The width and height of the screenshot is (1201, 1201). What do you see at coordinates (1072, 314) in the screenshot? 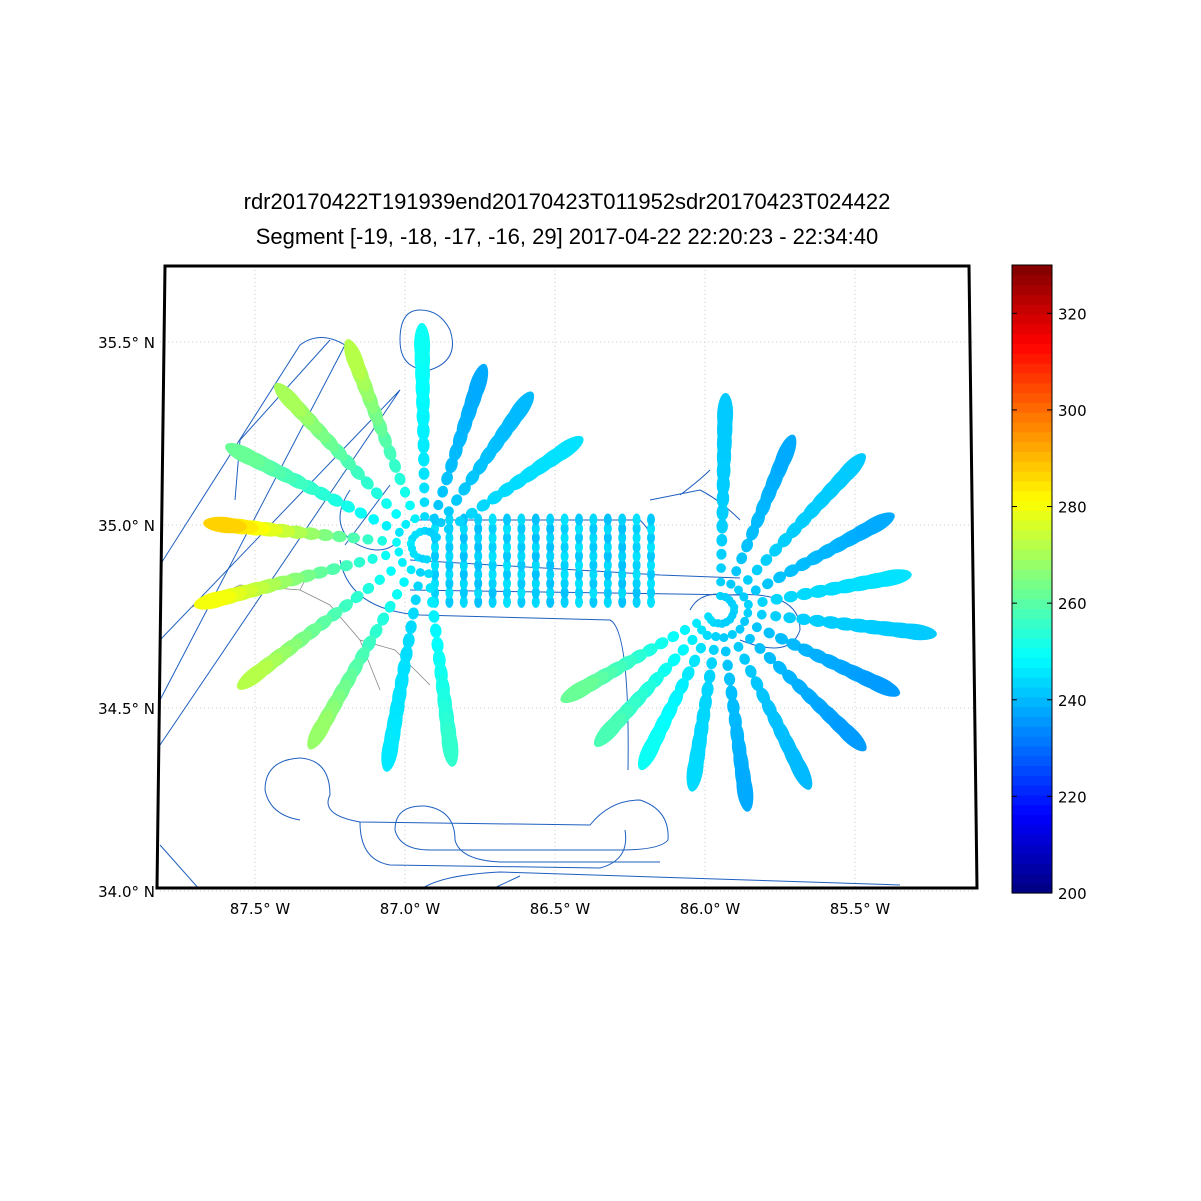
I see `colorbar-tick-label: 320` at bounding box center [1072, 314].